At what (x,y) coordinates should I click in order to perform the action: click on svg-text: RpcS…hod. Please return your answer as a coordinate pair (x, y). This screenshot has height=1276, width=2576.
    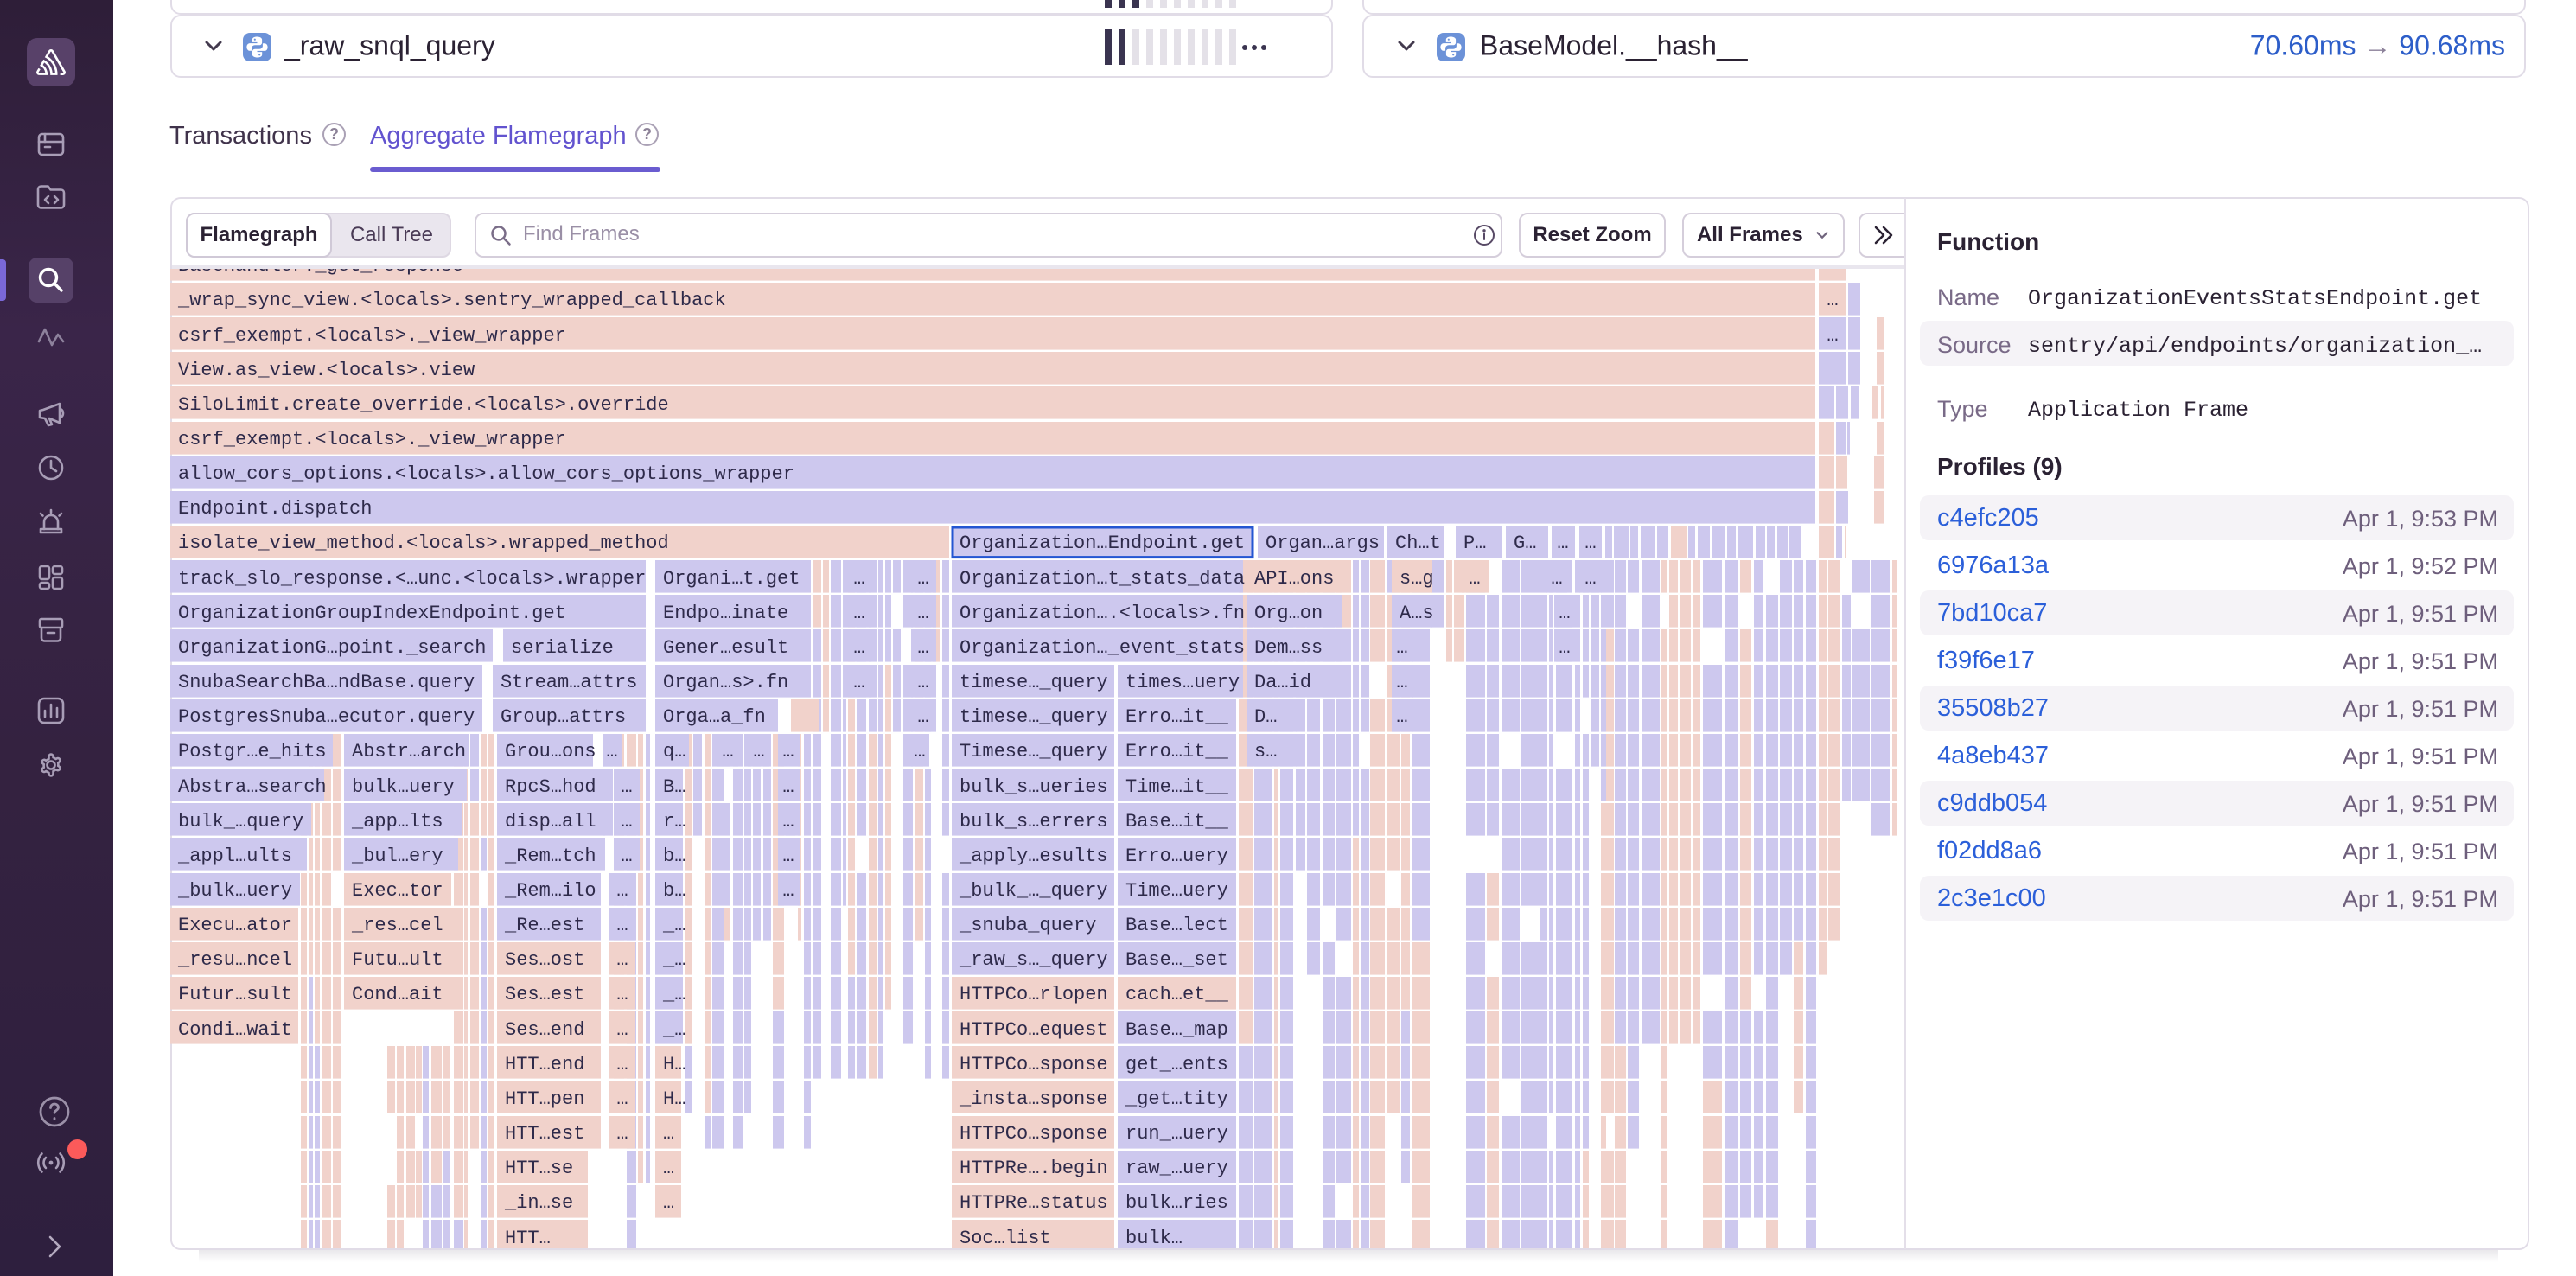
    Looking at the image, I should click on (550, 787).